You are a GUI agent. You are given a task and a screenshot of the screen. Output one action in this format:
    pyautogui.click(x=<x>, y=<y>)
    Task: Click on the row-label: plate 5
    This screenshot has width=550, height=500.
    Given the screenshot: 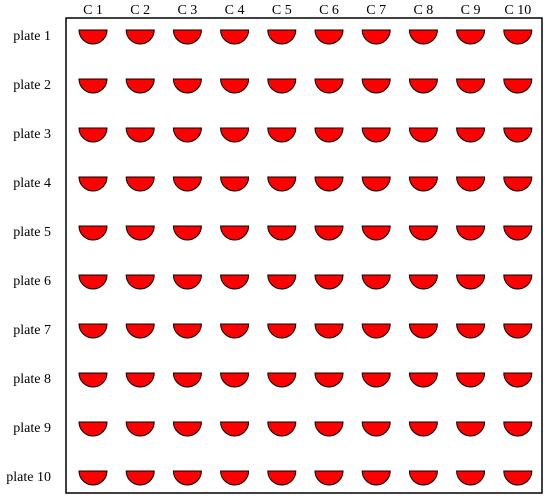 What is the action you would take?
    pyautogui.click(x=32, y=232)
    